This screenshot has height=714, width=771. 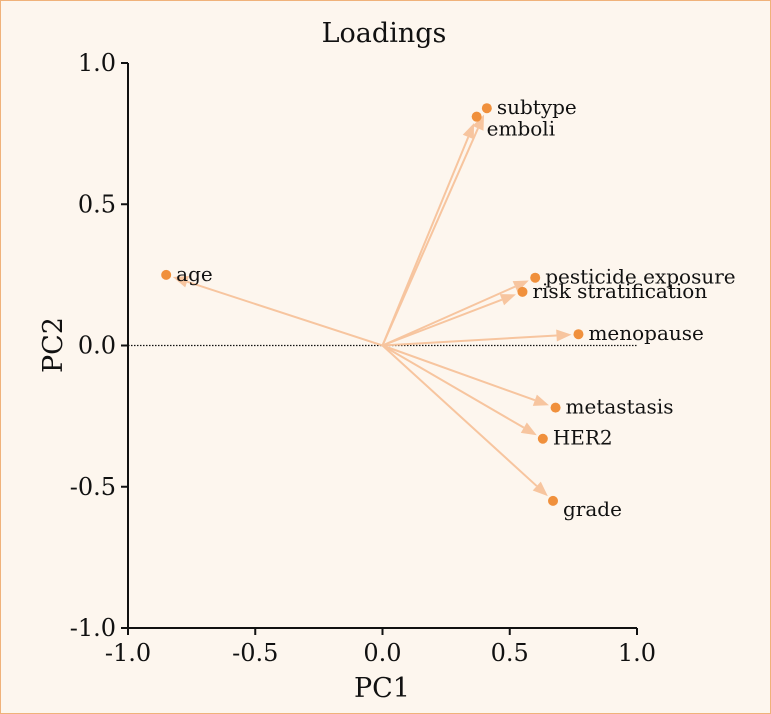 What do you see at coordinates (637, 653) in the screenshot?
I see `x-tick-label: 1.0` at bounding box center [637, 653].